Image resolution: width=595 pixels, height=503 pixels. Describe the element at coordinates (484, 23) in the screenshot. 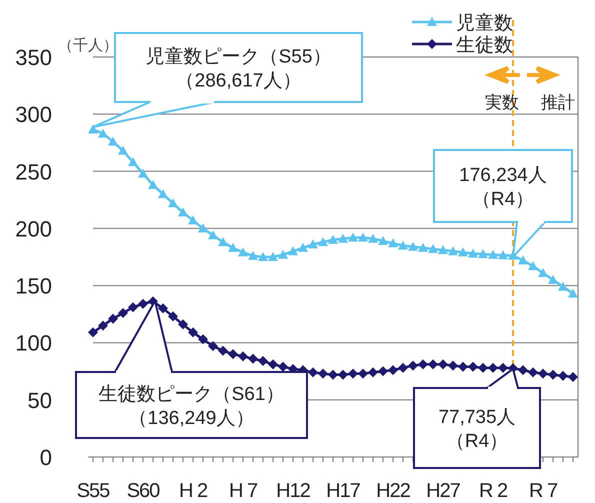

I see `legend-label: 児童数` at that location.